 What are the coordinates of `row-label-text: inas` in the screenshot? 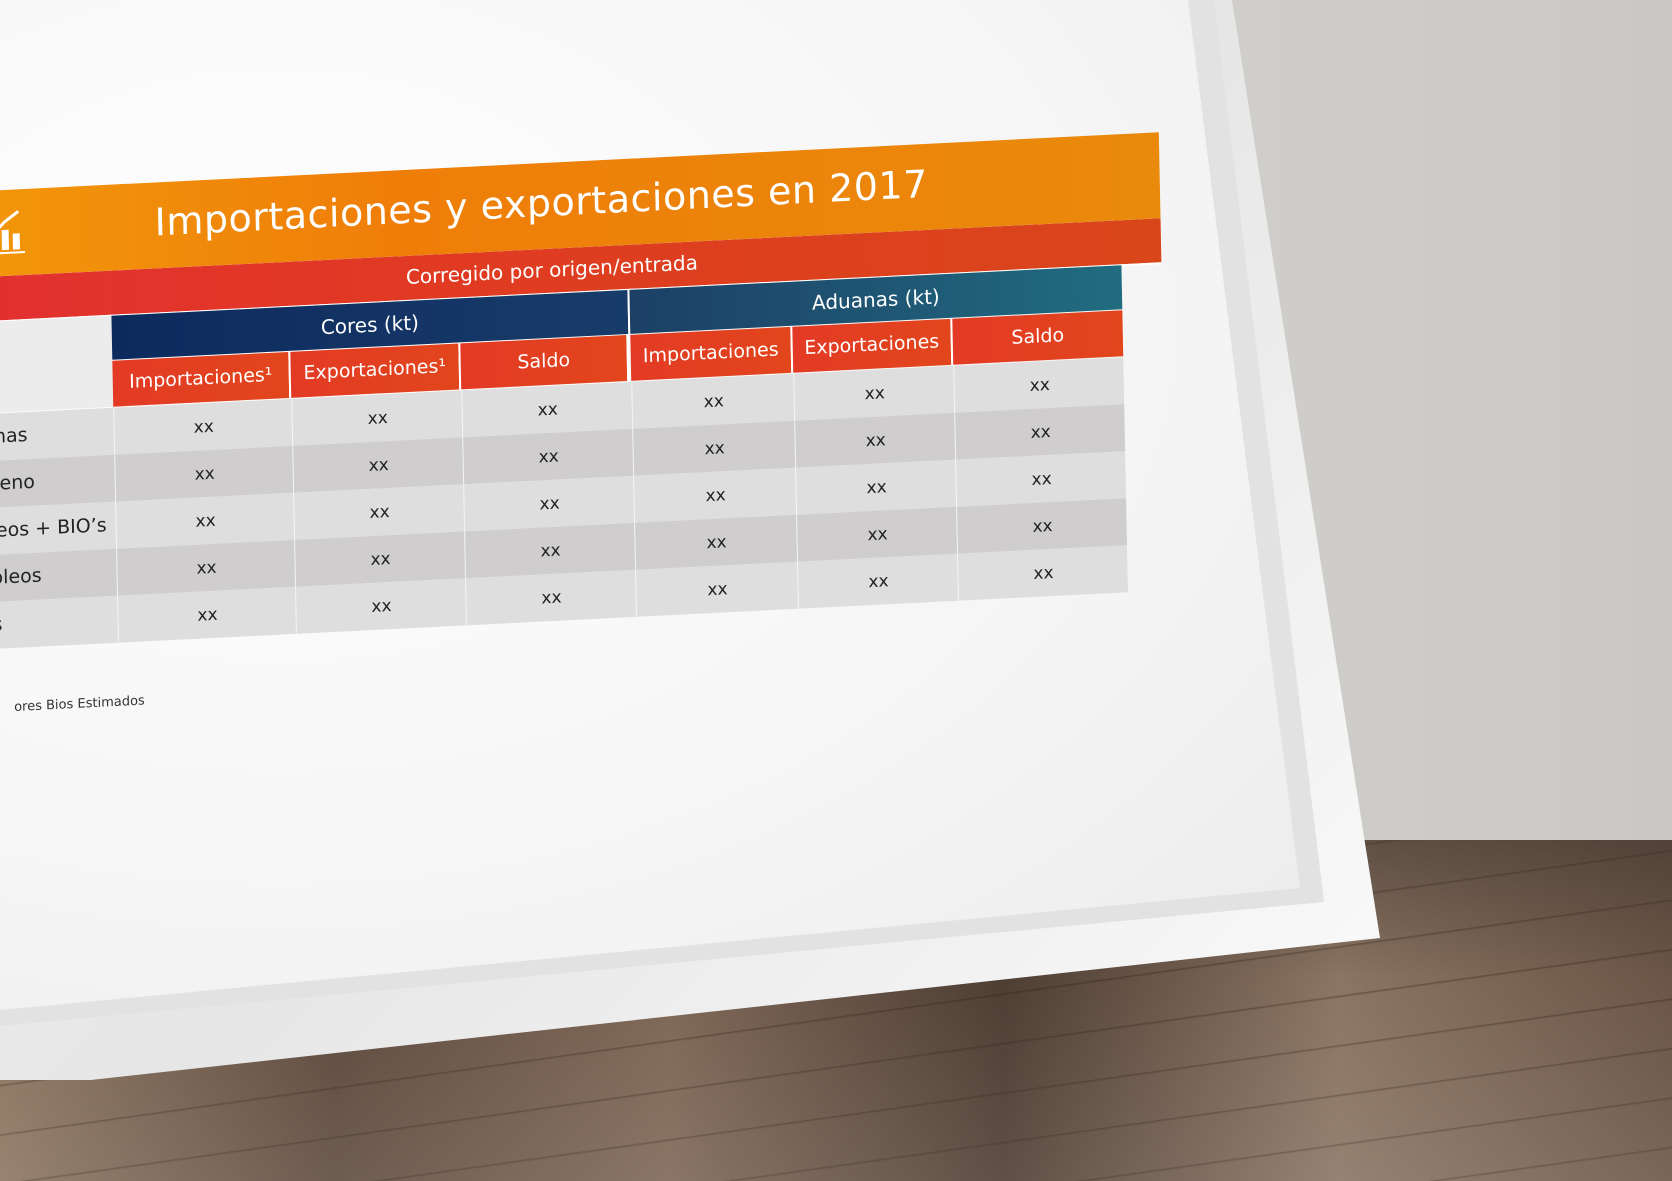 It's located at (14, 436).